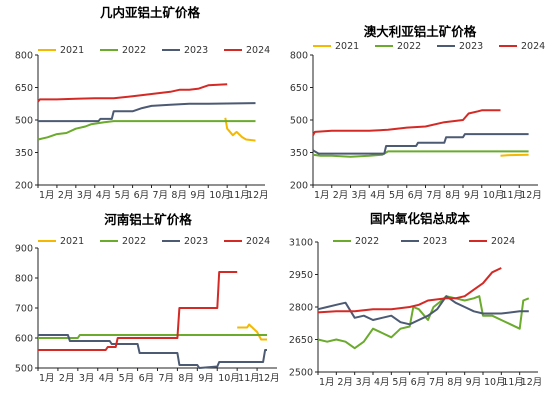 The width and height of the screenshot is (553, 406). Describe the element at coordinates (420, 31) in the screenshot. I see `chart-title: 澳大利亚铝土矿价格` at that location.